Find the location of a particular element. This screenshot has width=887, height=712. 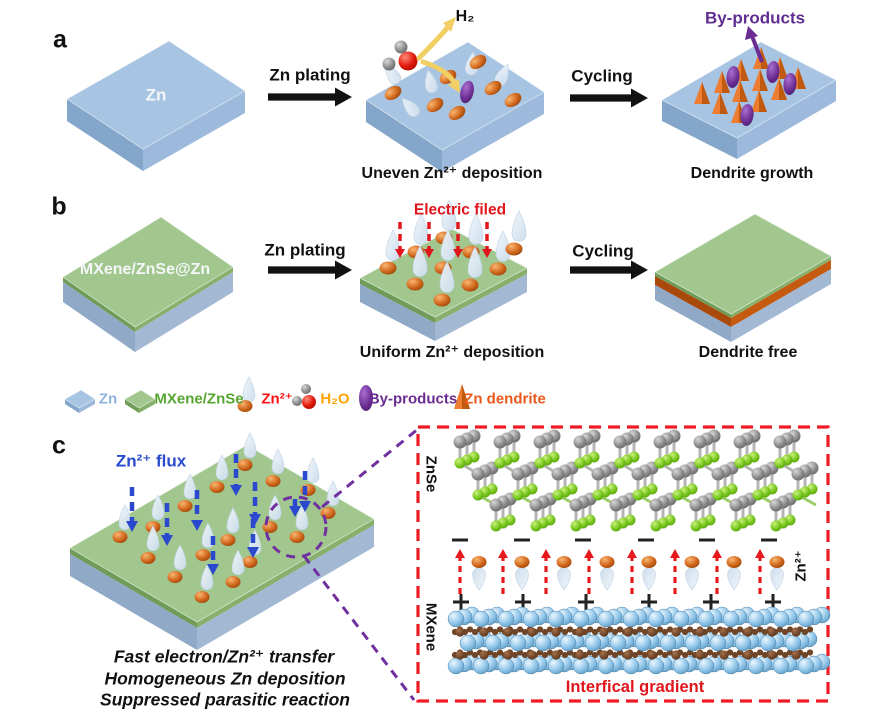

legend-h2o-icon is located at coordinates (304, 396).